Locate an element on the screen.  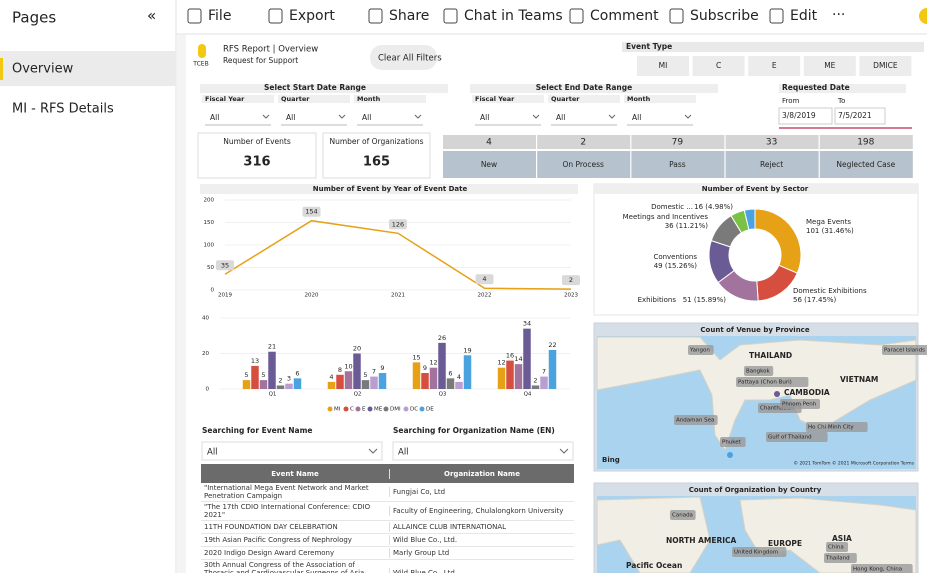
status-count: 4 is located at coordinates (489, 143).